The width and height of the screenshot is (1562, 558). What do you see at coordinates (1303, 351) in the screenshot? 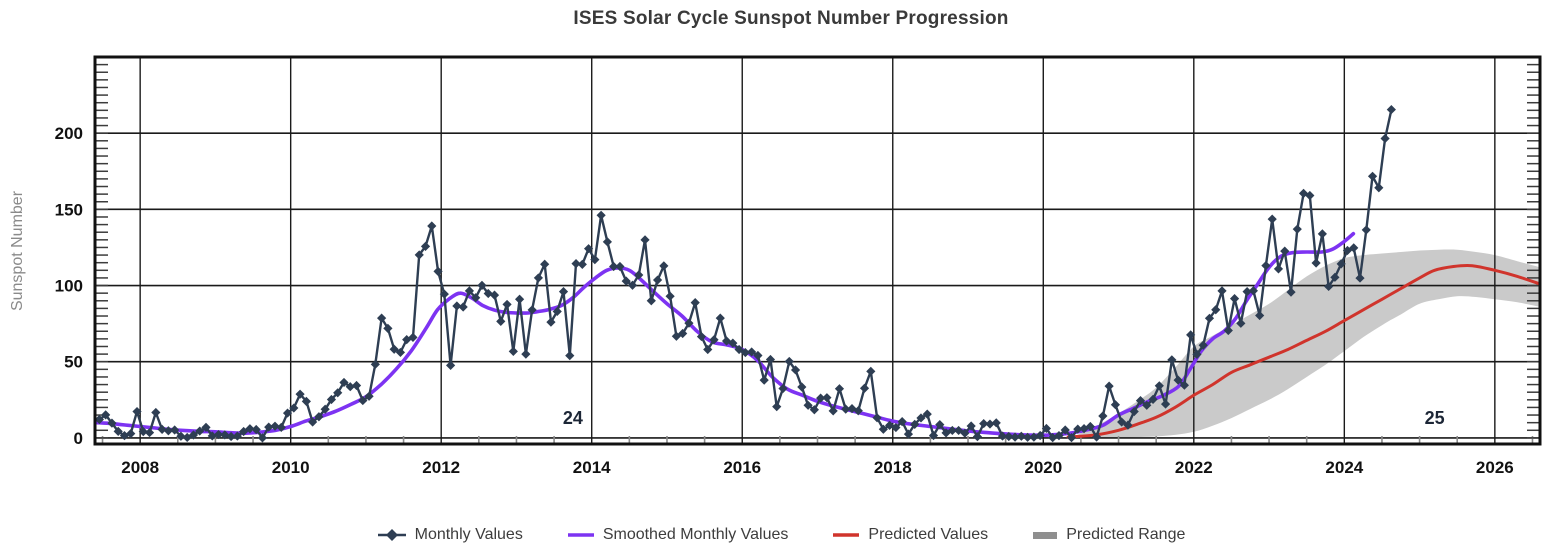
I see `predicted-values-path` at bounding box center [1303, 351].